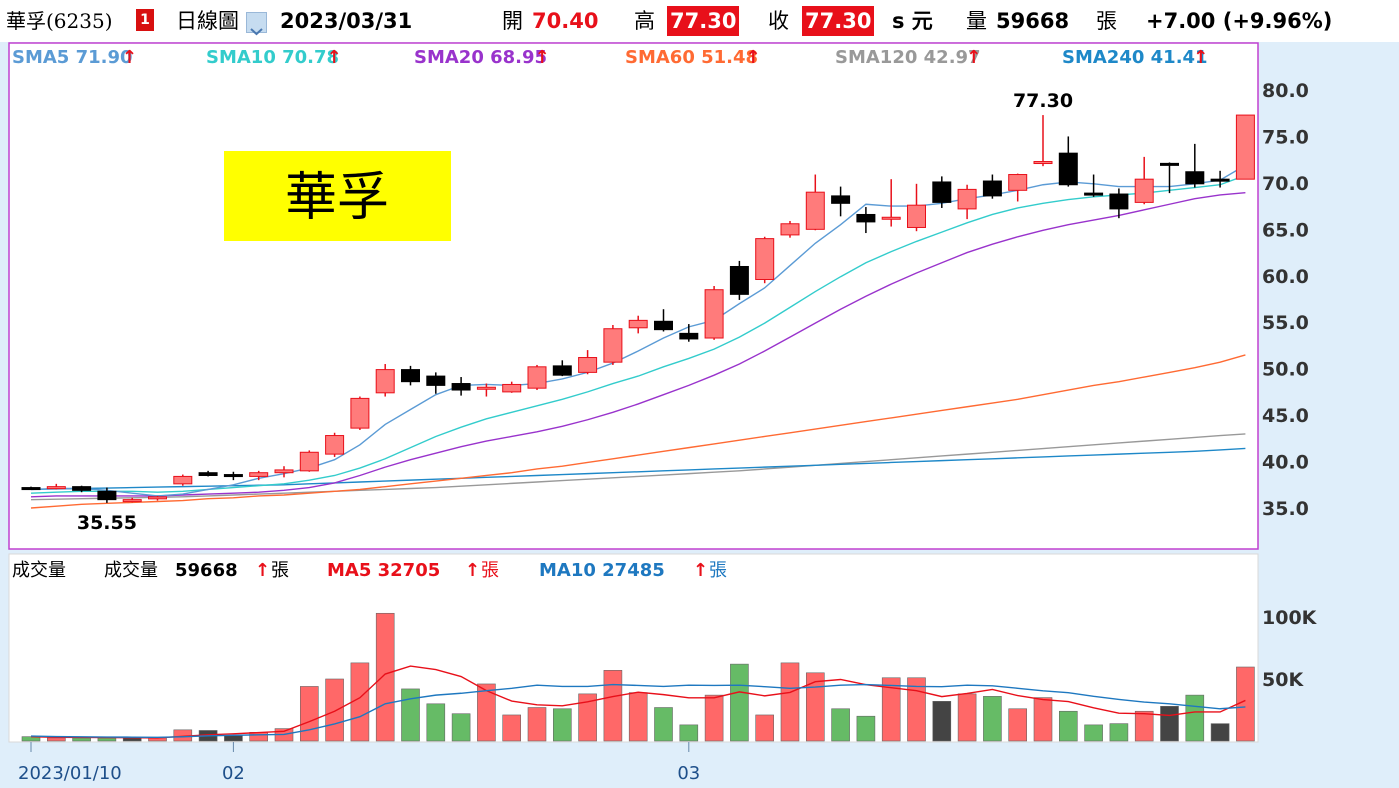  I want to click on volume-title: 成交量, so click(39, 570).